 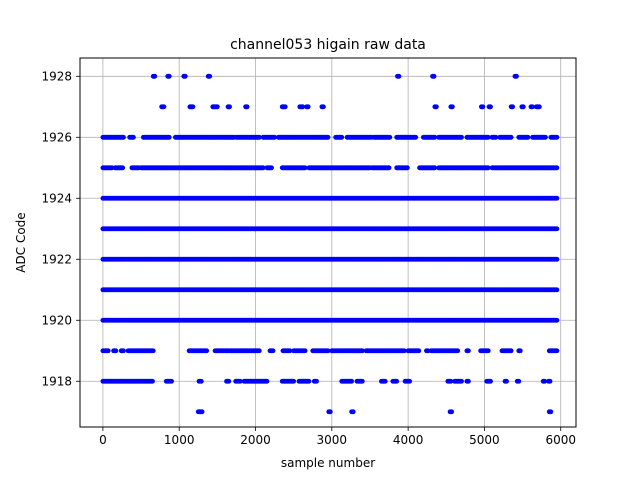 I want to click on y-tick-label: 1920, so click(x=56, y=320).